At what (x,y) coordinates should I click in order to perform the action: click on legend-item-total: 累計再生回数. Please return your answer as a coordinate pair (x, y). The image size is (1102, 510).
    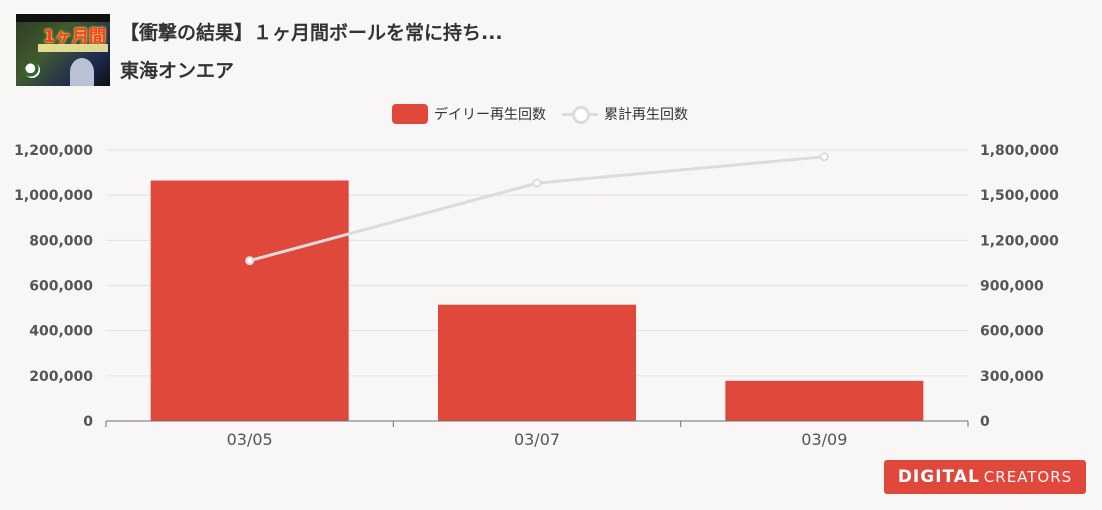
    Looking at the image, I should click on (625, 114).